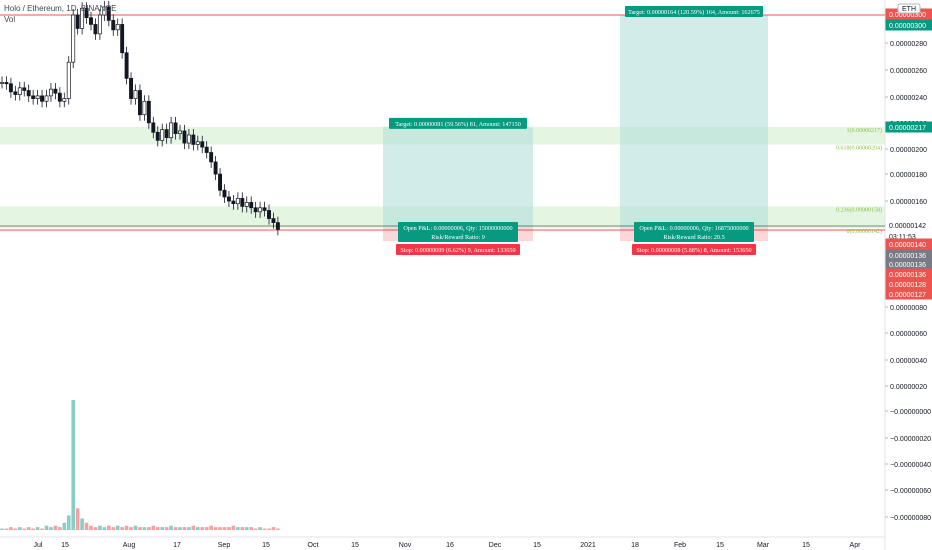 The width and height of the screenshot is (932, 550). Describe the element at coordinates (859, 209) in the screenshot. I see `fib-level-label: 0.236(0.00000158)` at that location.